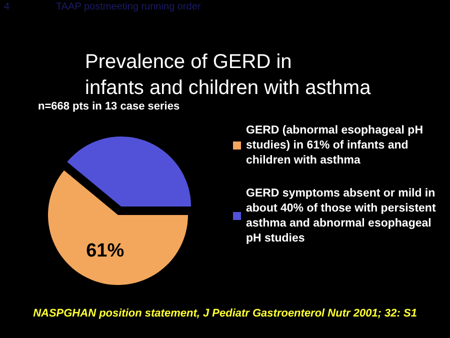 The image size is (450, 338). I want to click on chart-subtitle: n=668 pts in 13 case series, so click(109, 106).